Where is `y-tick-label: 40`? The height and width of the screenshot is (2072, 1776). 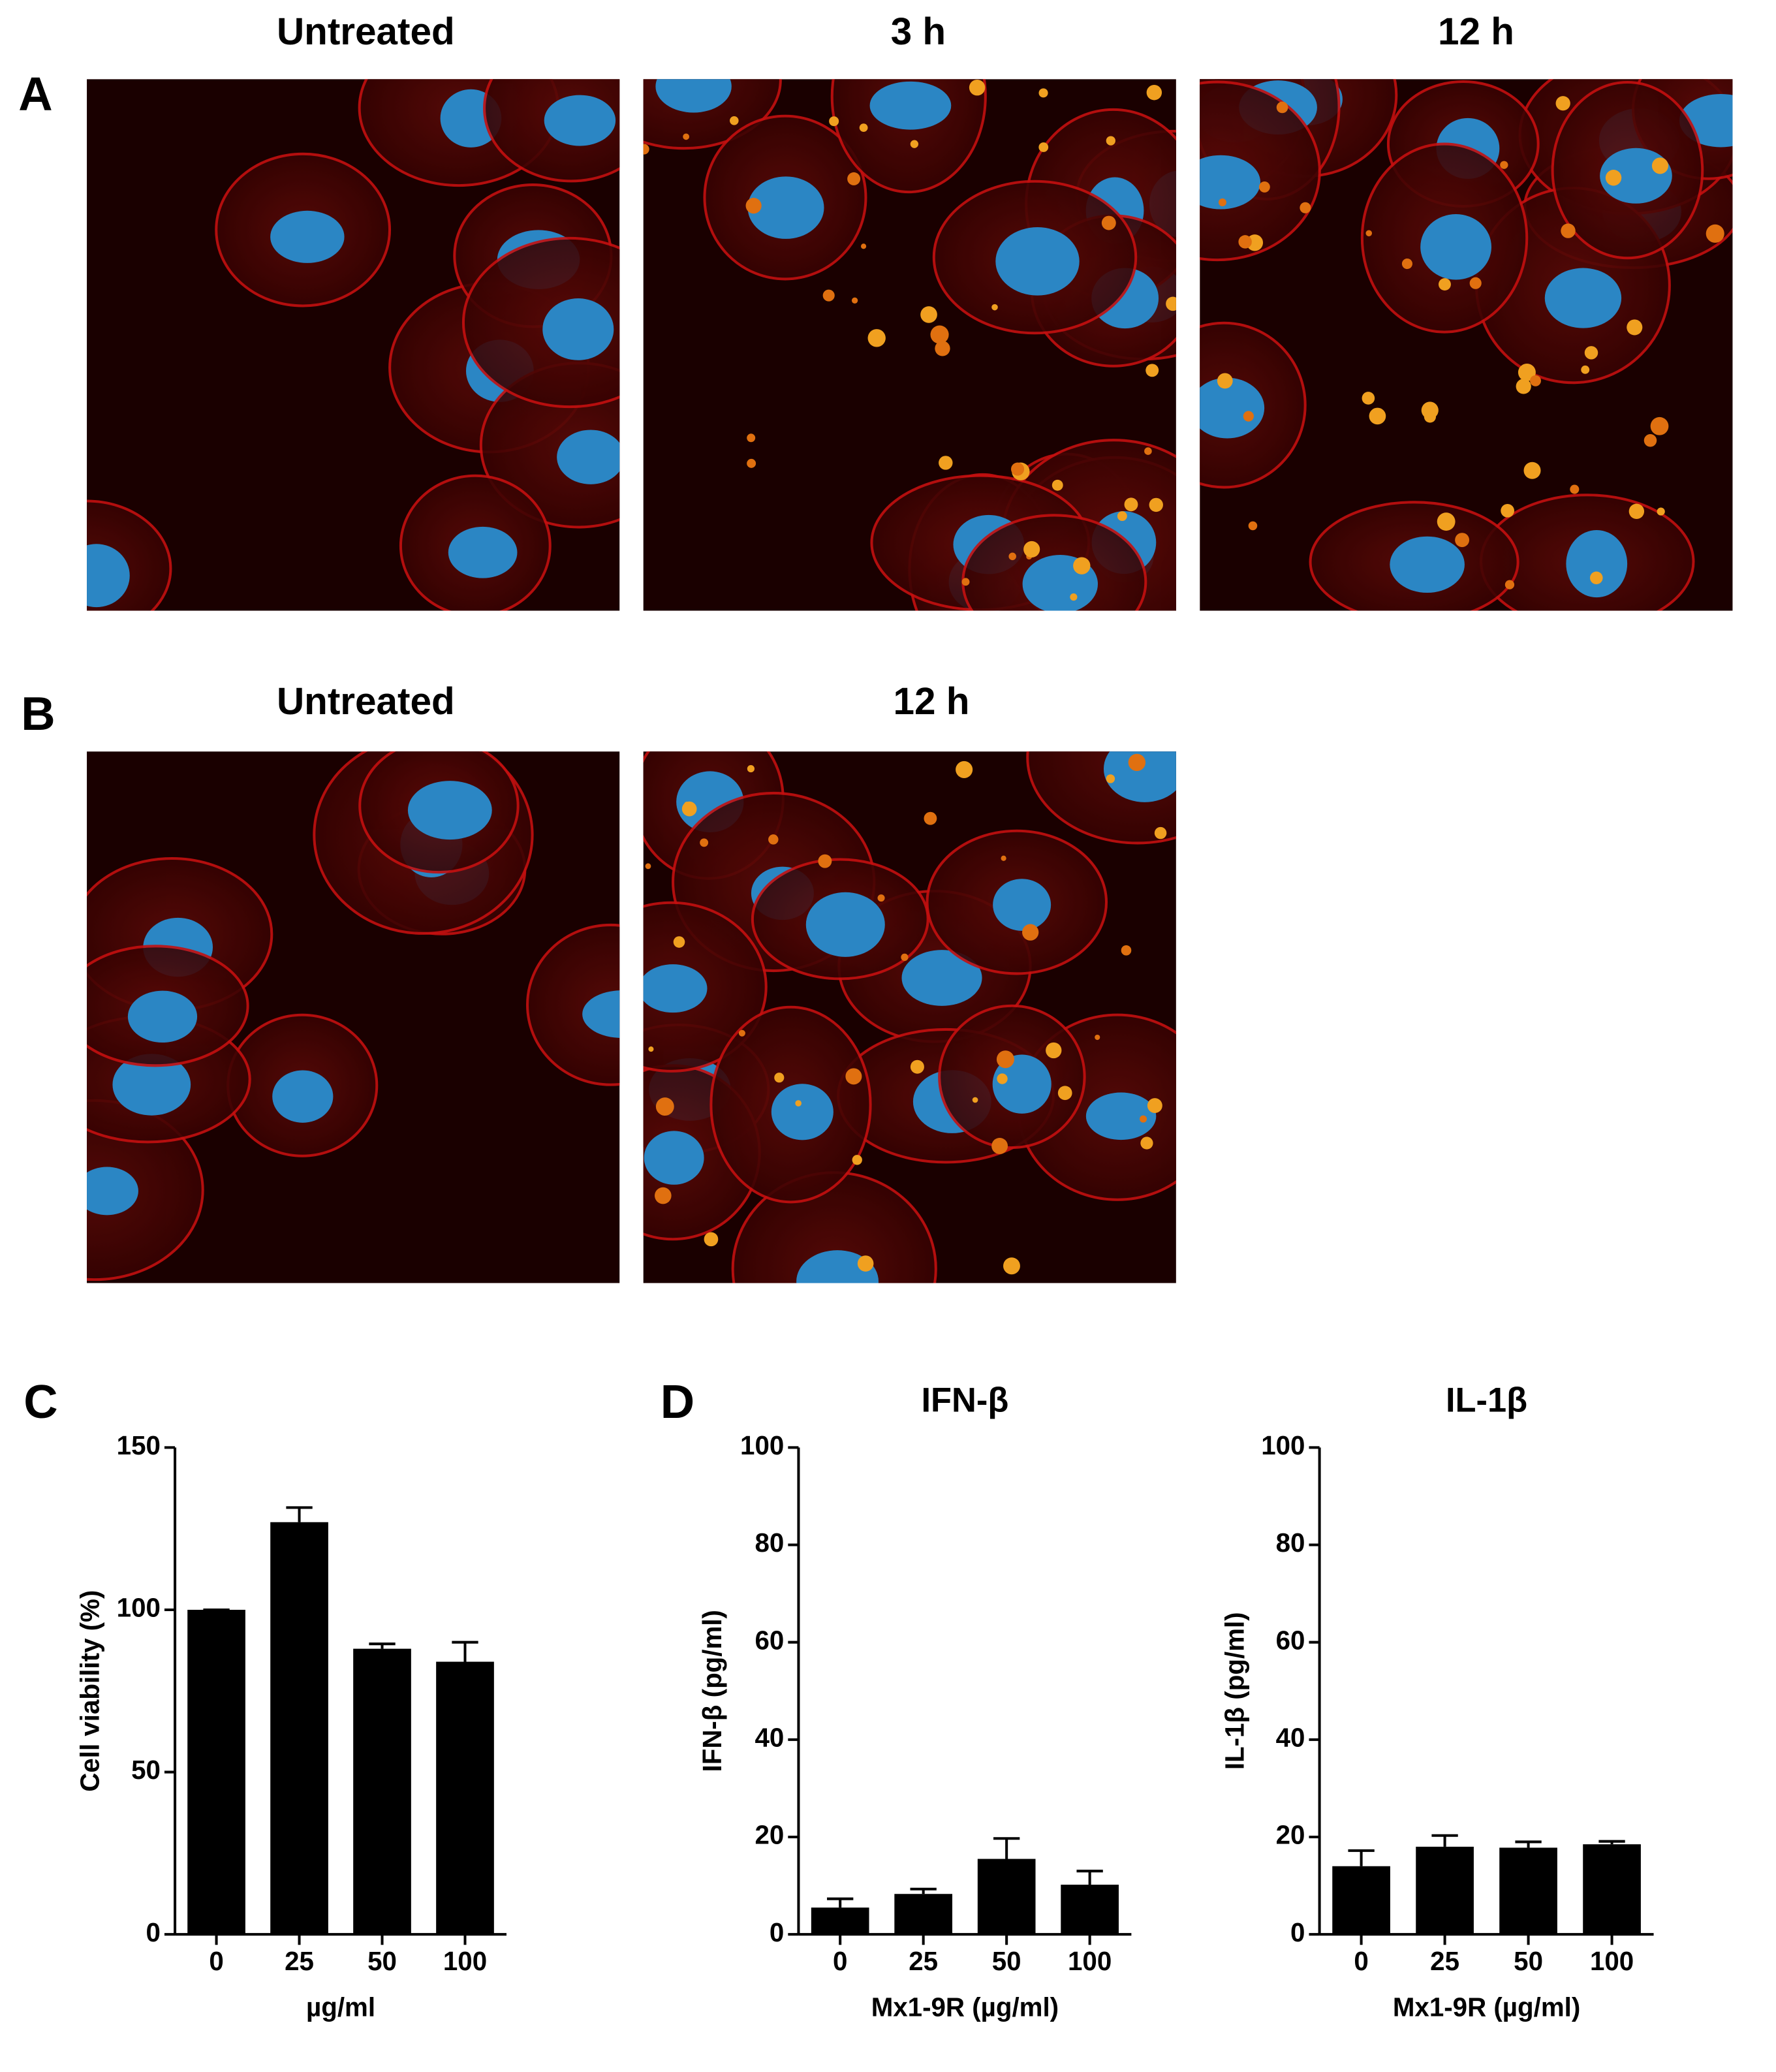
y-tick-label: 40 is located at coordinates (1290, 1737).